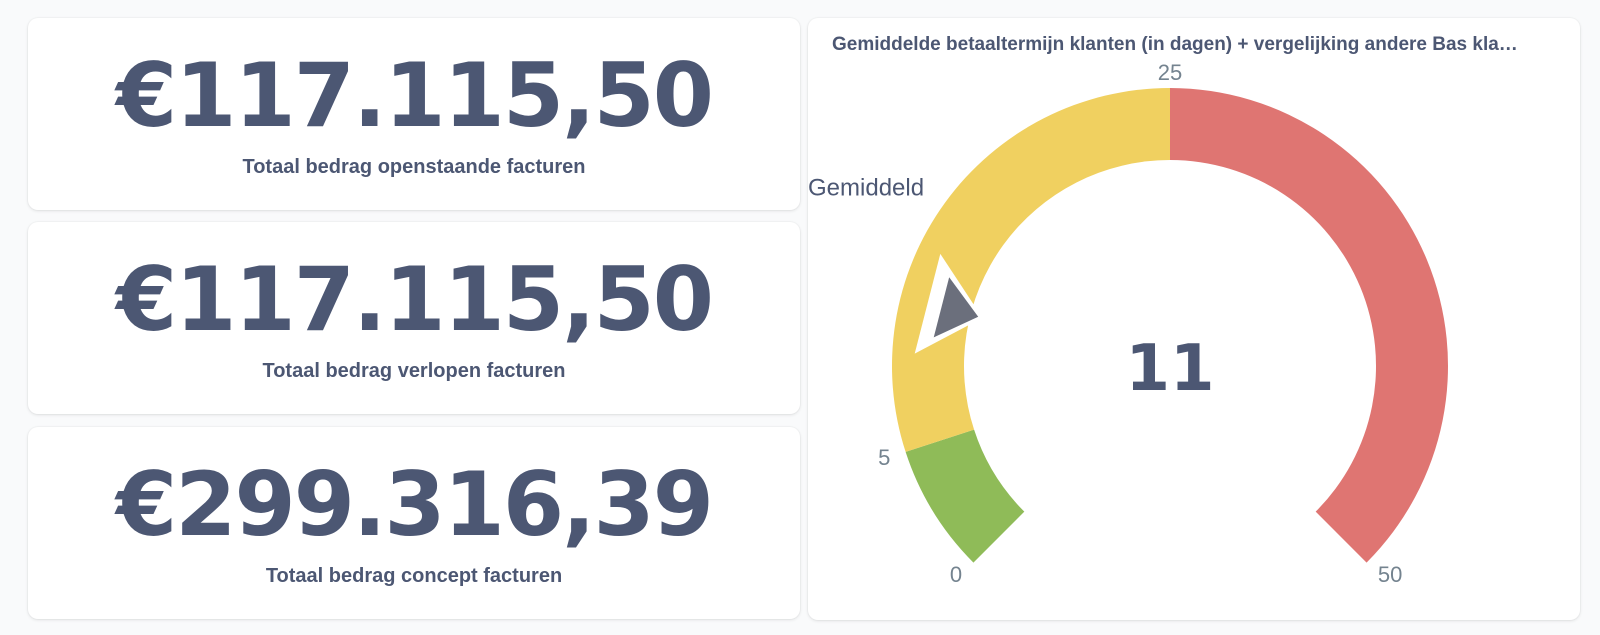  What do you see at coordinates (1390, 574) in the screenshot?
I see `gauge-tick-label-50: 50` at bounding box center [1390, 574].